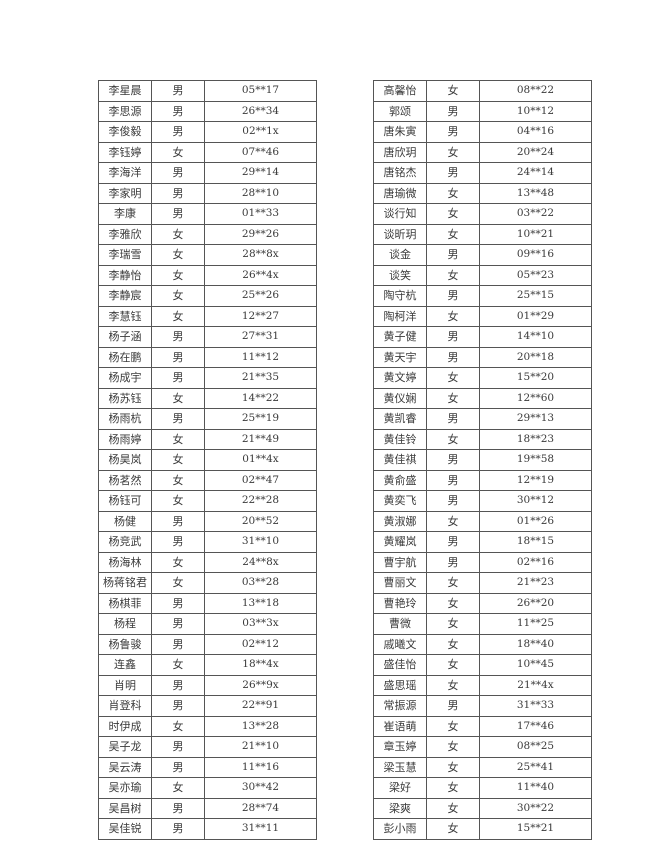  Describe the element at coordinates (125, 644) in the screenshot. I see `name-cell: 杨鲁骏` at that location.